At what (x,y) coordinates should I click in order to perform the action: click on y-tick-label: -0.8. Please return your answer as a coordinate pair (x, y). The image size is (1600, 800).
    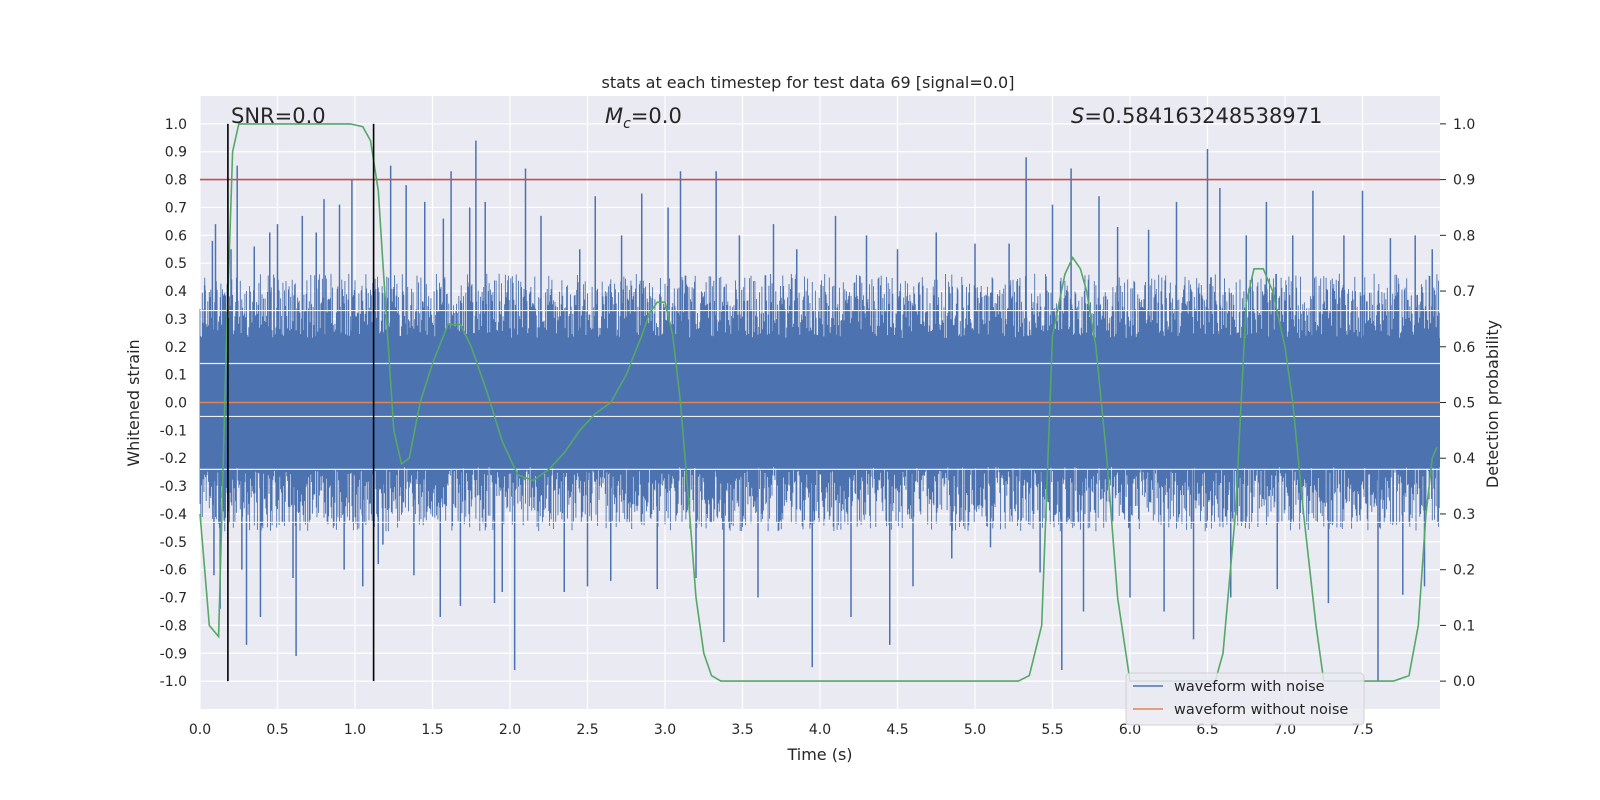
    Looking at the image, I should click on (173, 626).